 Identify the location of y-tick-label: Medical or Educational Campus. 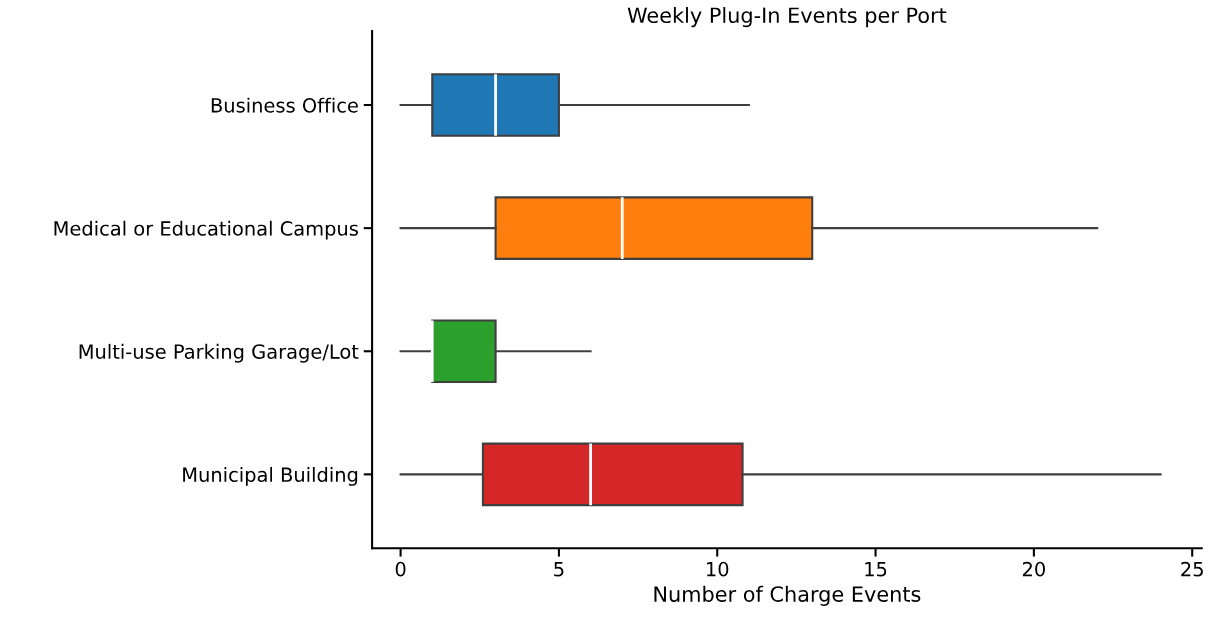
(206, 230).